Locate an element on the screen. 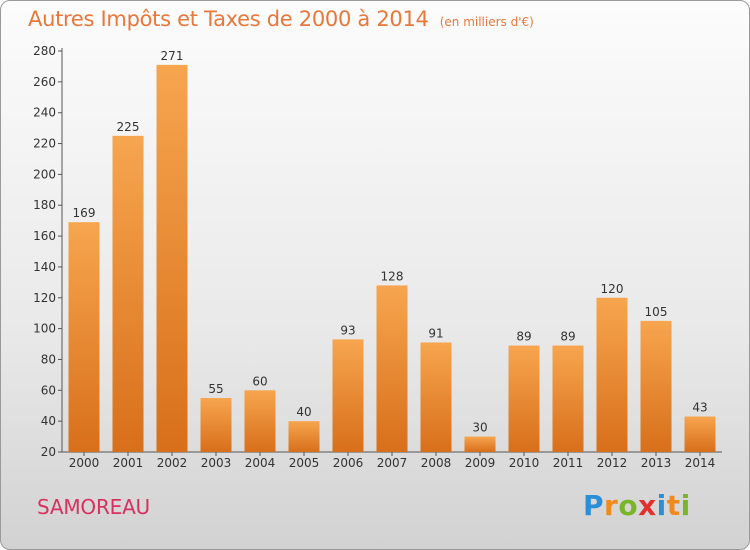  bar-value-label: 225 is located at coordinates (128, 127).